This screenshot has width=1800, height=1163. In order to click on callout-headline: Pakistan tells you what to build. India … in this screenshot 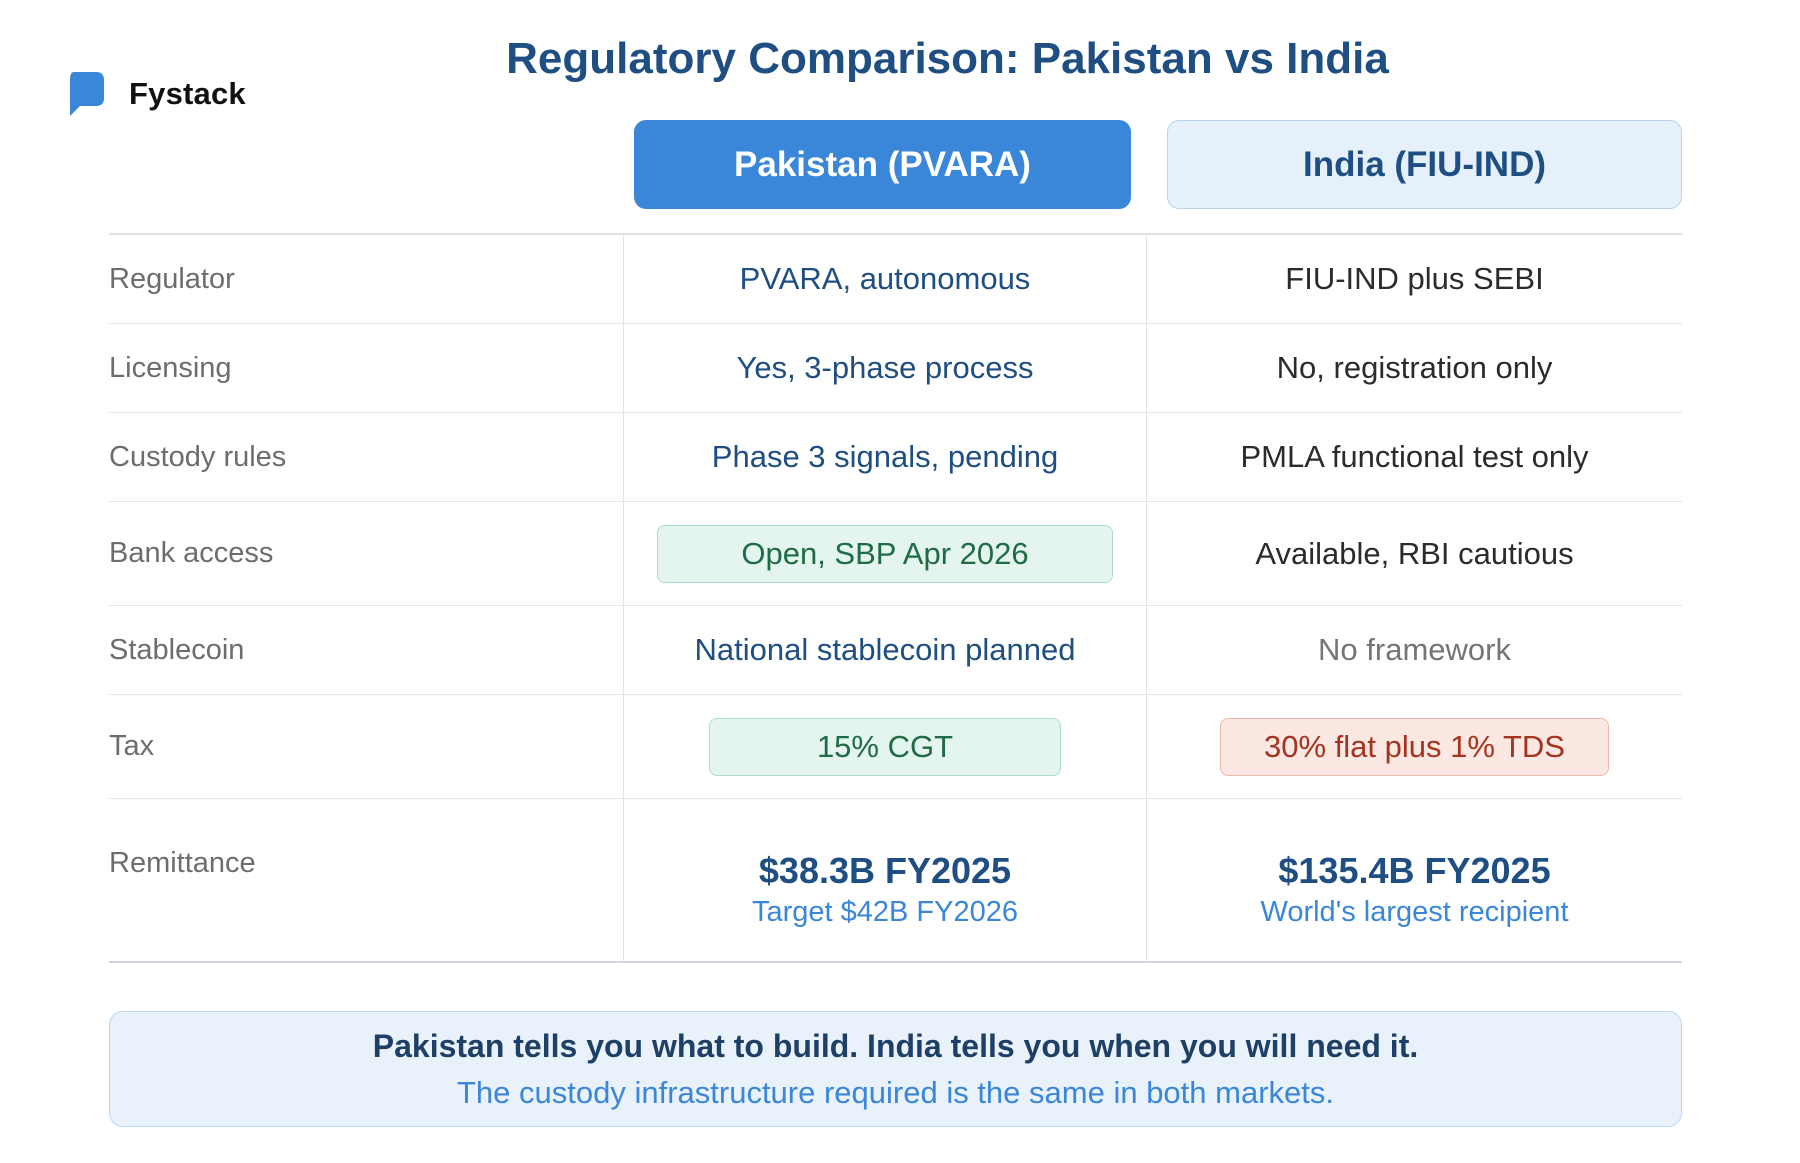, I will do `click(895, 1045)`.